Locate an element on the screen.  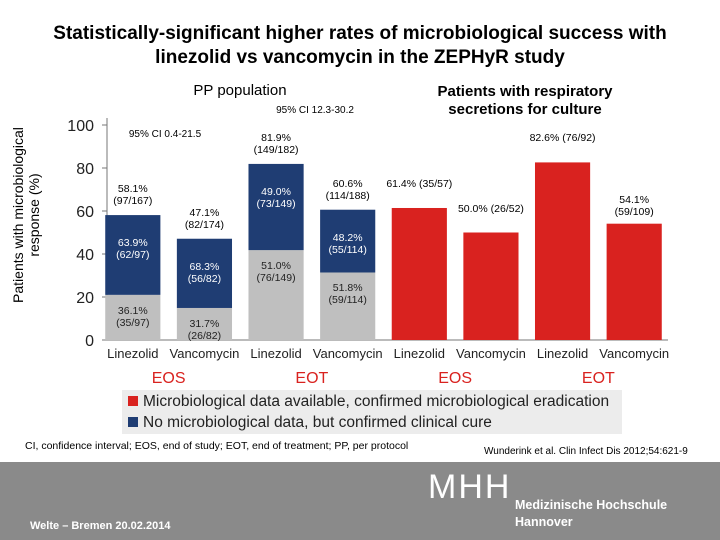
y-tick-label: 20 is located at coordinates (85, 298).